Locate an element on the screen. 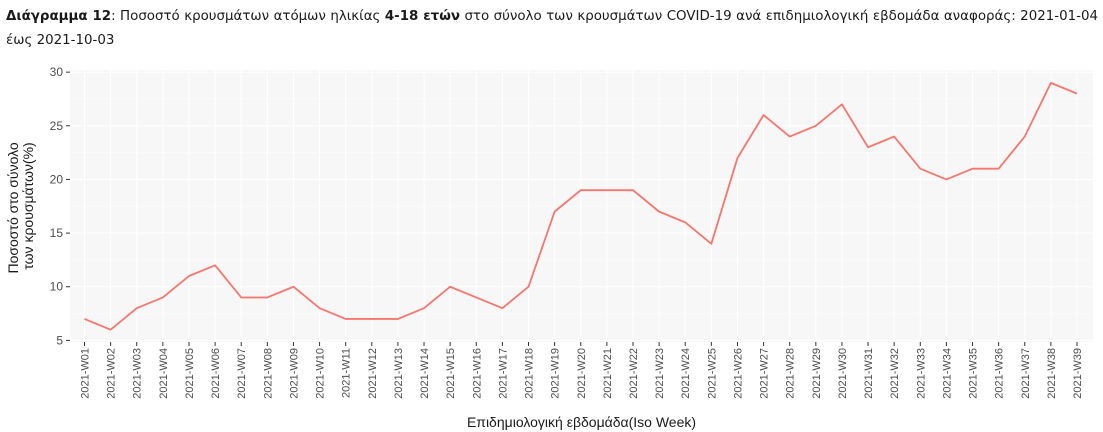 Image resolution: width=1103 pixels, height=432 pixels. caption-label: Διάγραμμα 12 is located at coordinates (59, 16).